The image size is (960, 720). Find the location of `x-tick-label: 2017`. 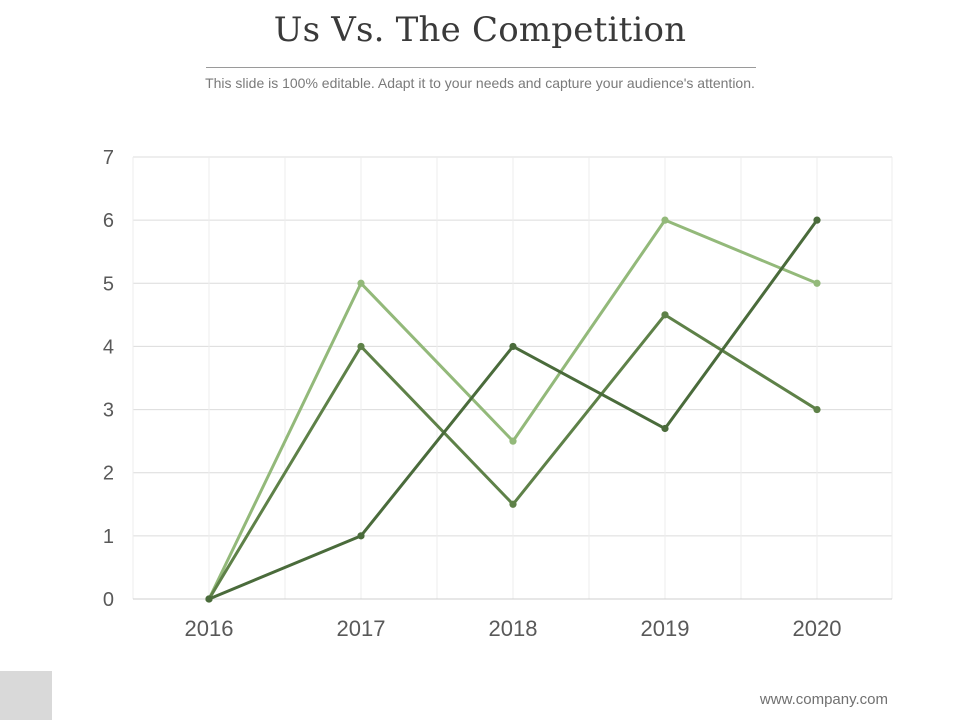

x-tick-label: 2017 is located at coordinates (361, 628).